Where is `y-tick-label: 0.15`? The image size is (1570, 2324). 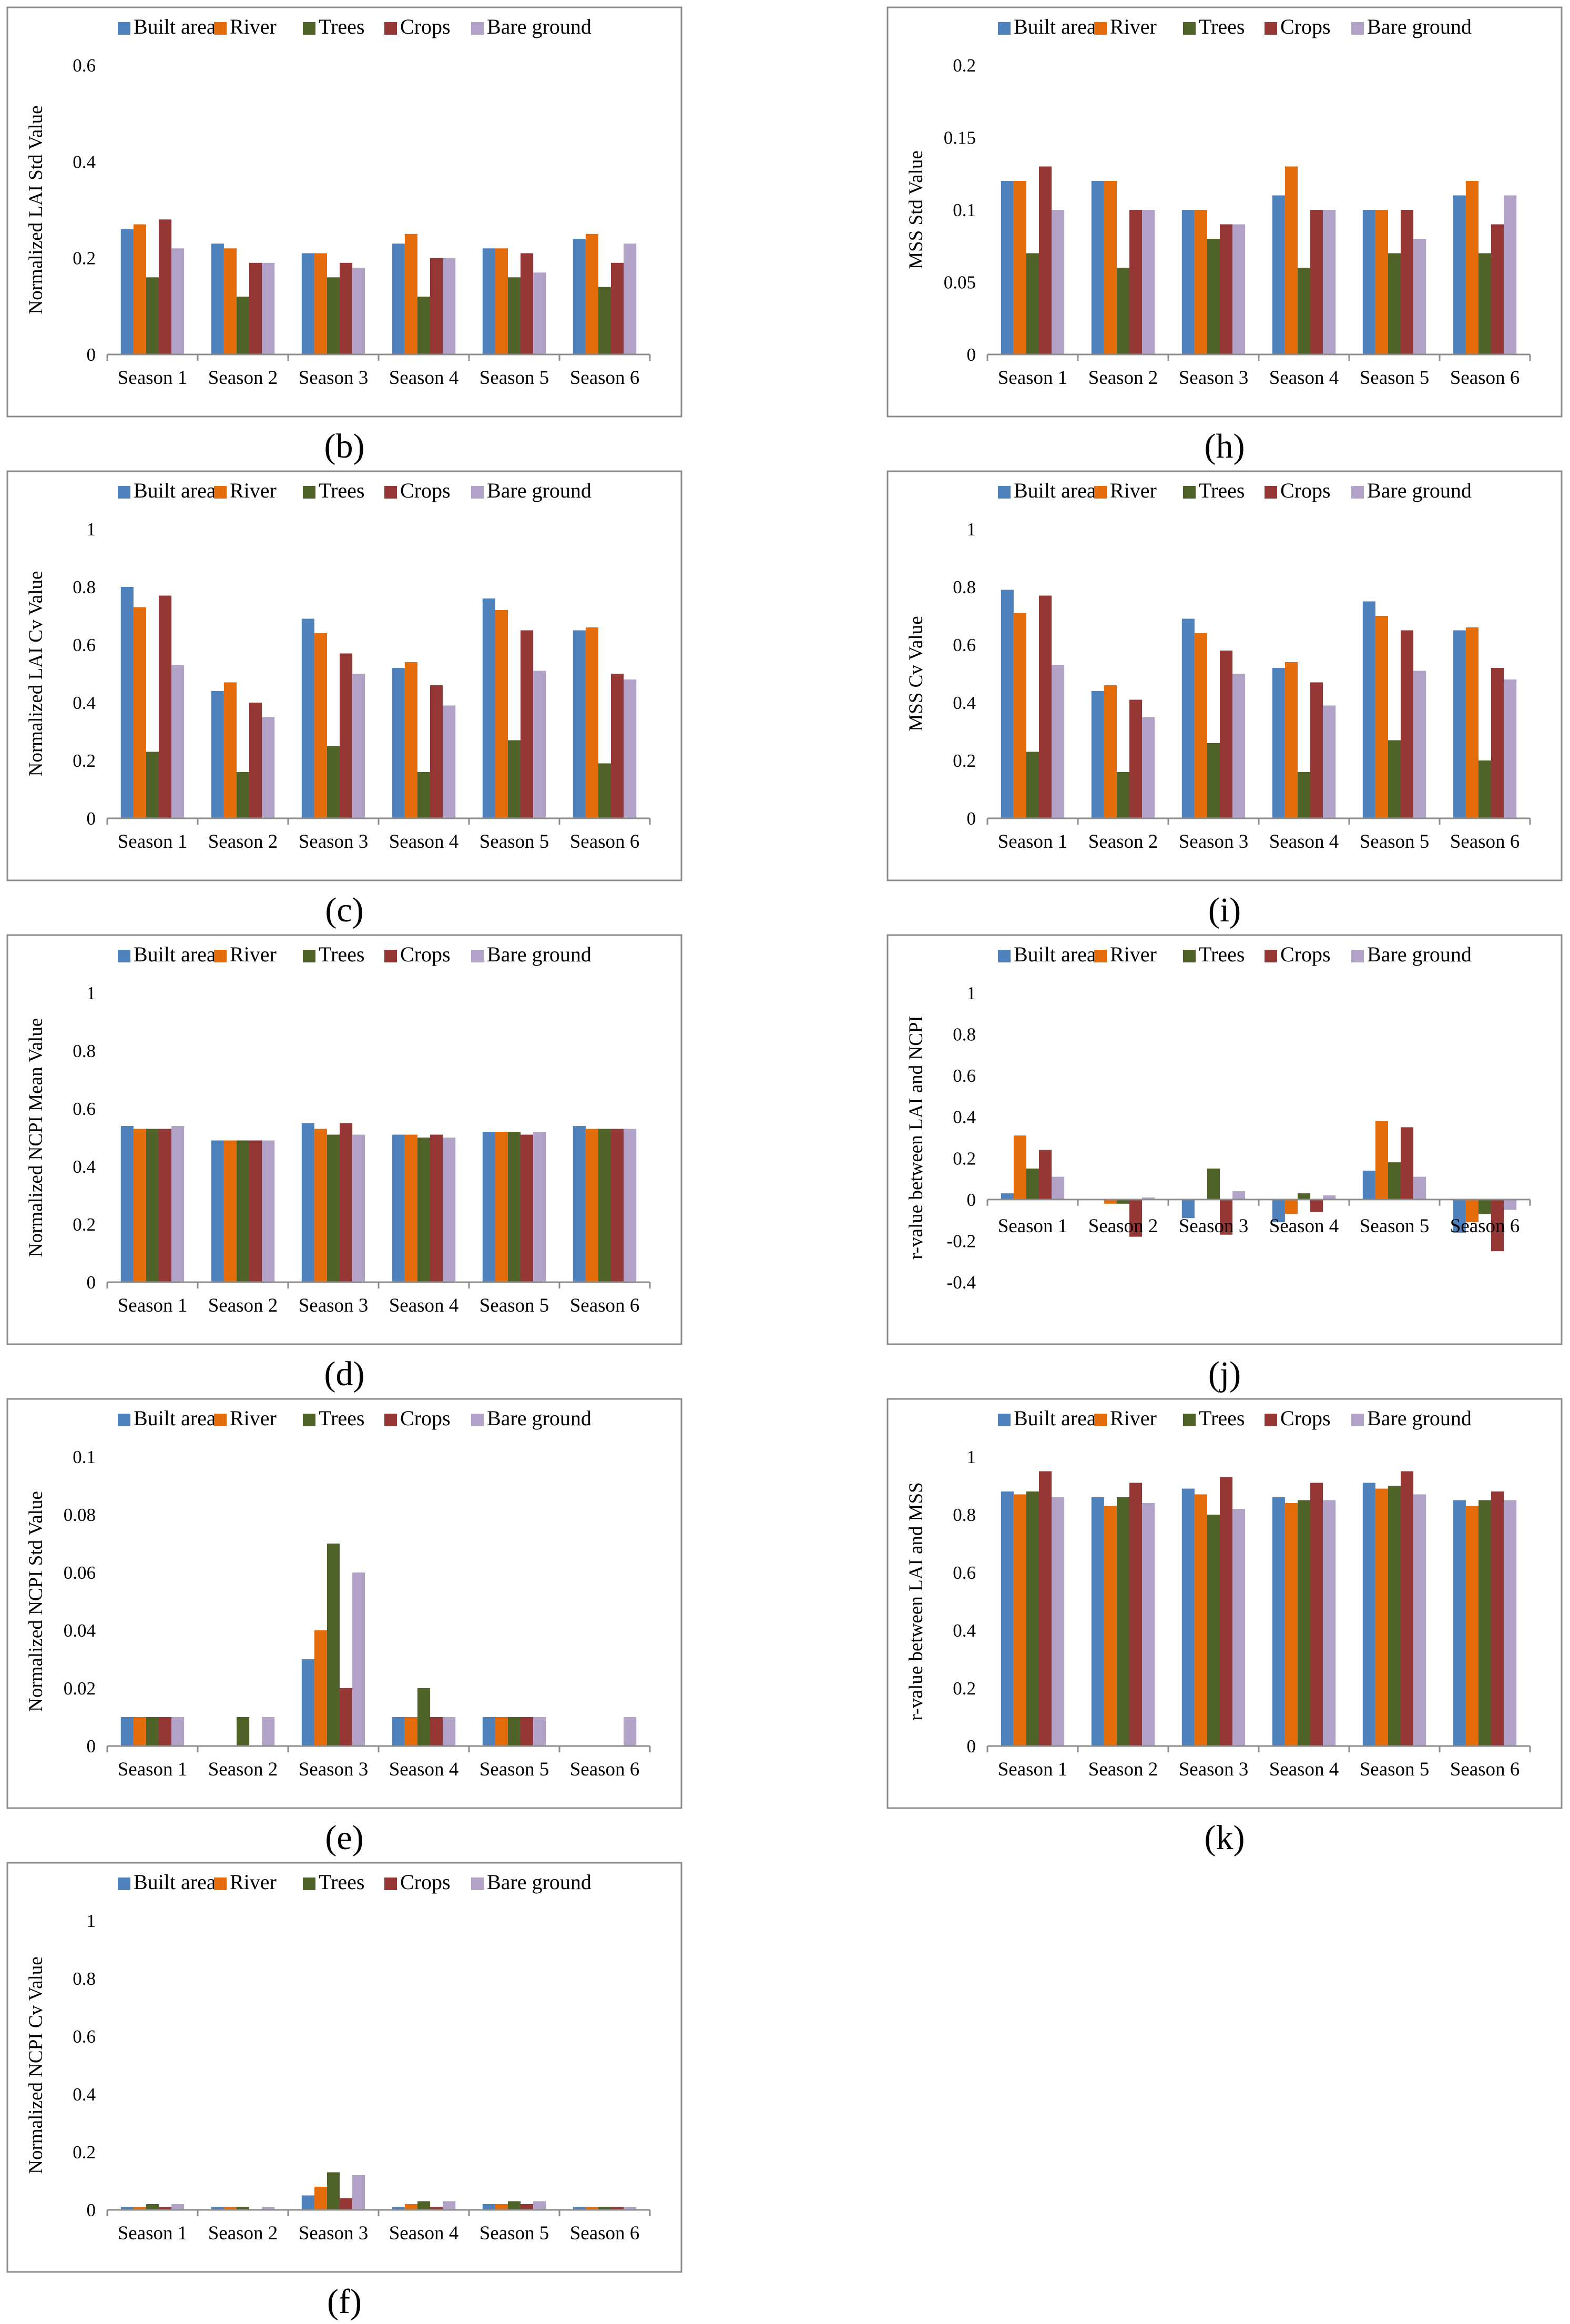
y-tick-label: 0.15 is located at coordinates (960, 138).